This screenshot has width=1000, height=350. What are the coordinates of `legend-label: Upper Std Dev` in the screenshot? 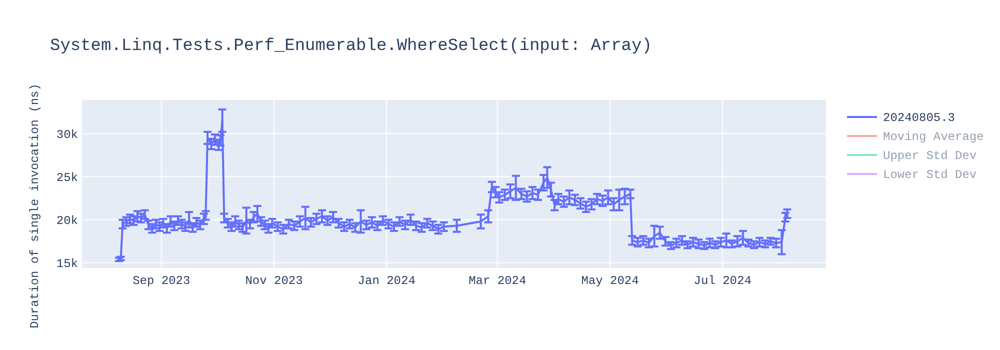 It's located at (930, 156).